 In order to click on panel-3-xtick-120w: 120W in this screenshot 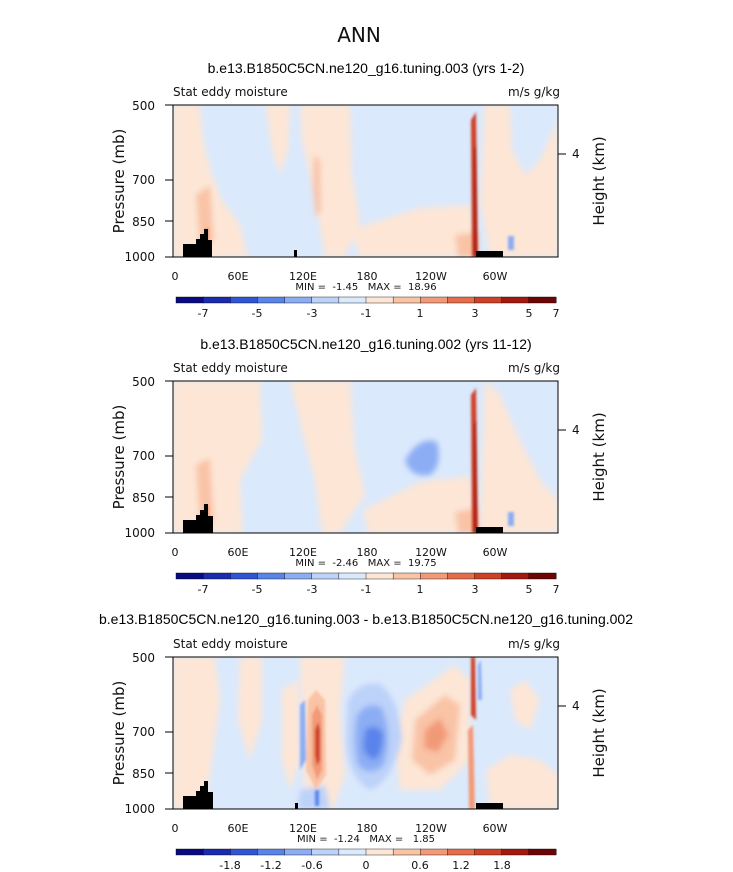, I will do `click(431, 828)`.